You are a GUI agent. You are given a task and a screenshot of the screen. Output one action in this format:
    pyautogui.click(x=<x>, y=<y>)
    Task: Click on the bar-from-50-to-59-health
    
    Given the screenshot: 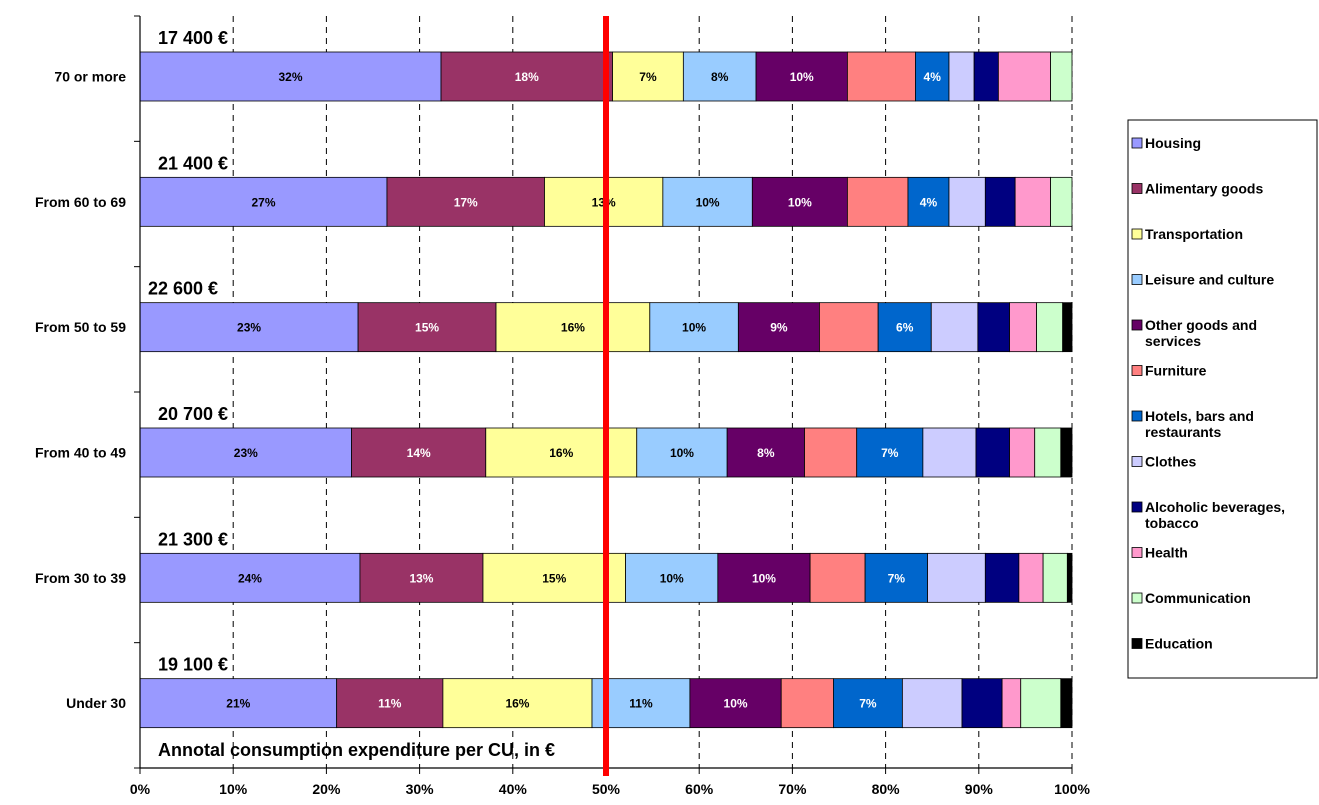 What is the action you would take?
    pyautogui.click(x=1023, y=327)
    